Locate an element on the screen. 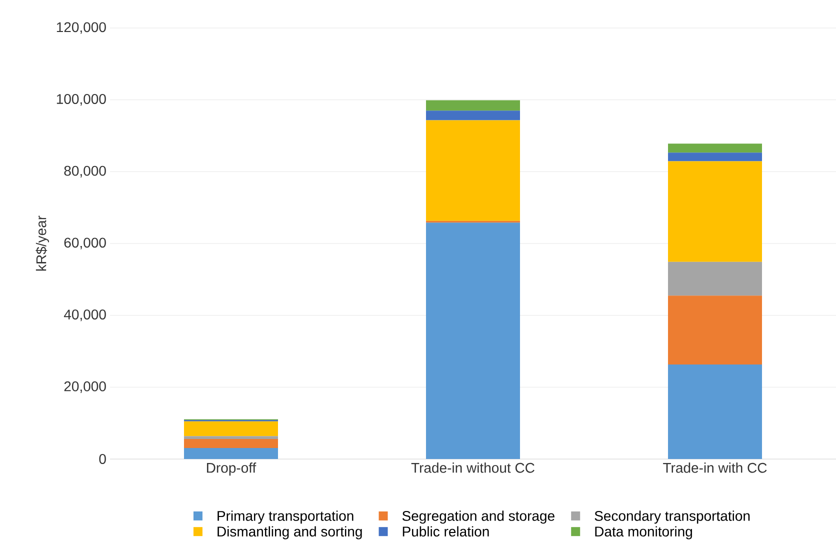 The image size is (836, 555). legend-label: Secondary transportation is located at coordinates (672, 517).